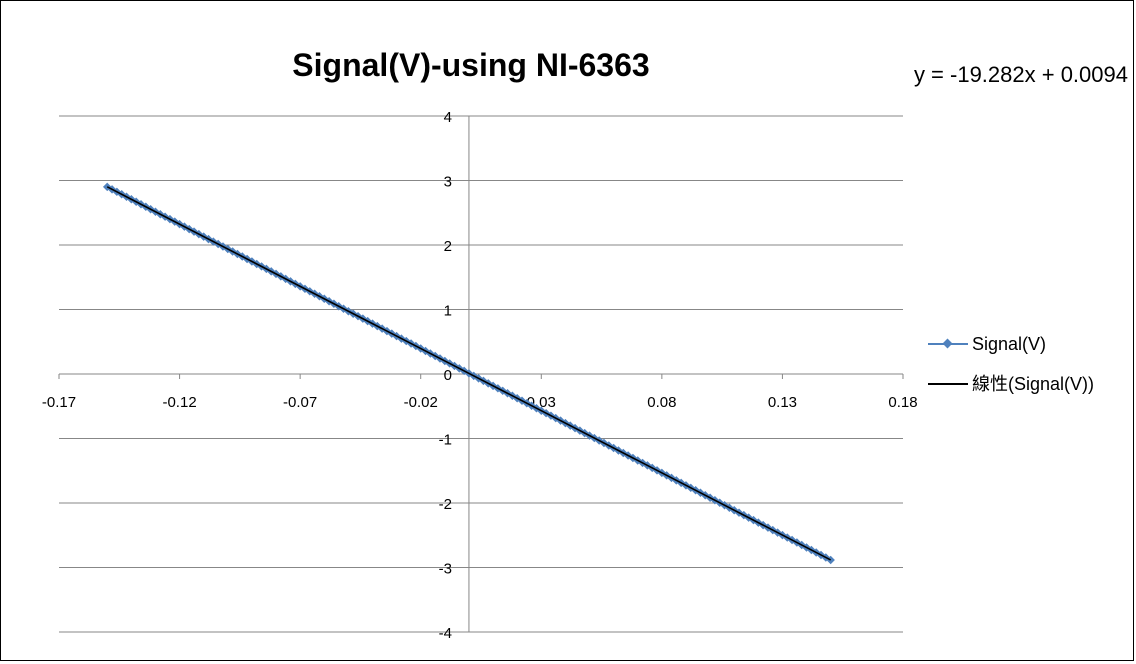  Describe the element at coordinates (445, 440) in the screenshot. I see `y-tick-label-3: -1` at that location.